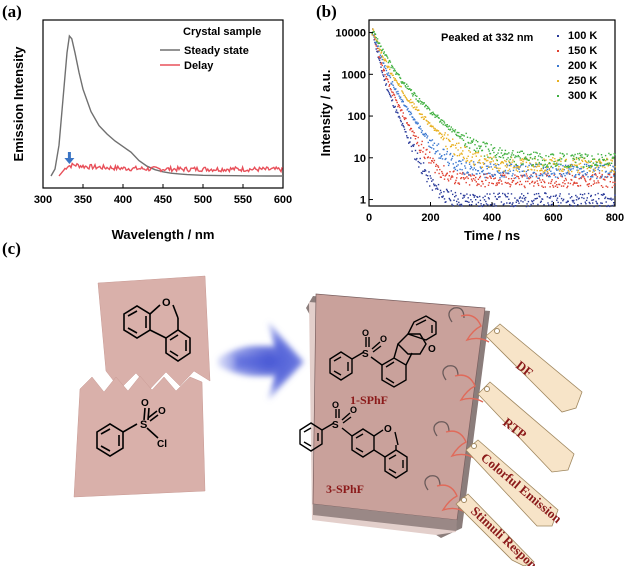 This screenshot has width=626, height=571. Describe the element at coordinates (430, 218) in the screenshot. I see `chart-b-xtick-label: 200` at that location.